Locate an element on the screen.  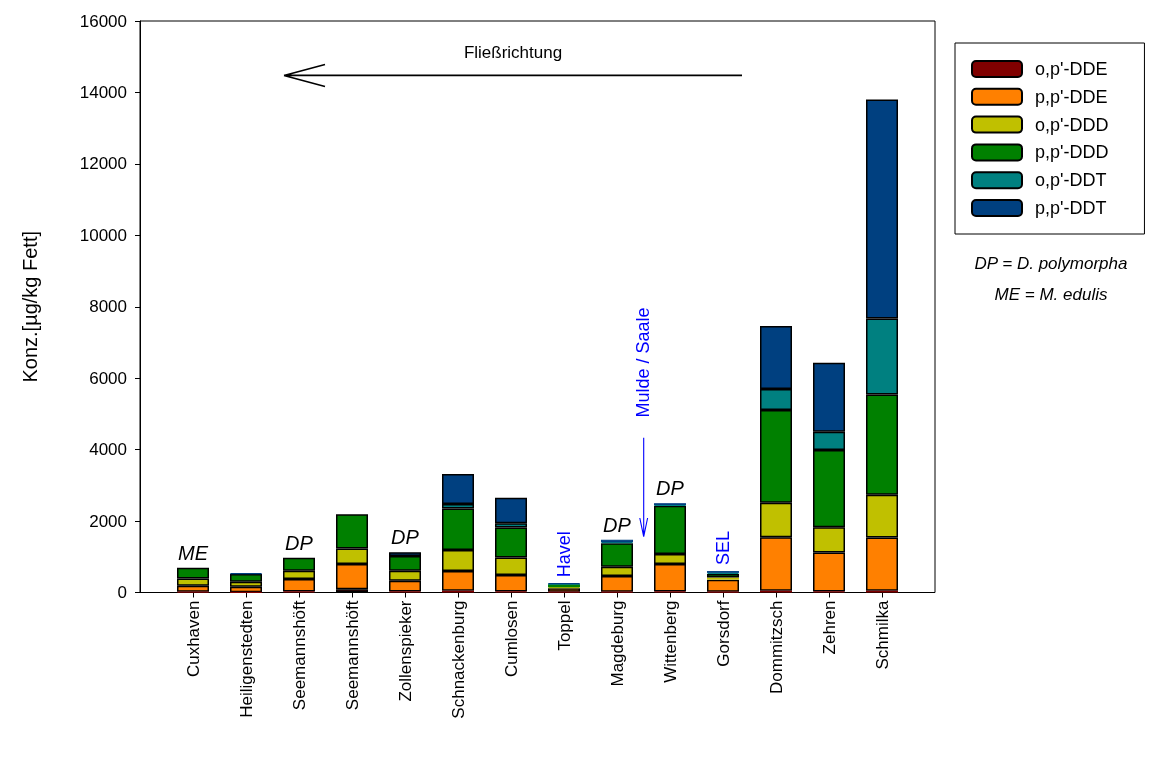
y-tick-label: 0 is located at coordinates (122, 592).